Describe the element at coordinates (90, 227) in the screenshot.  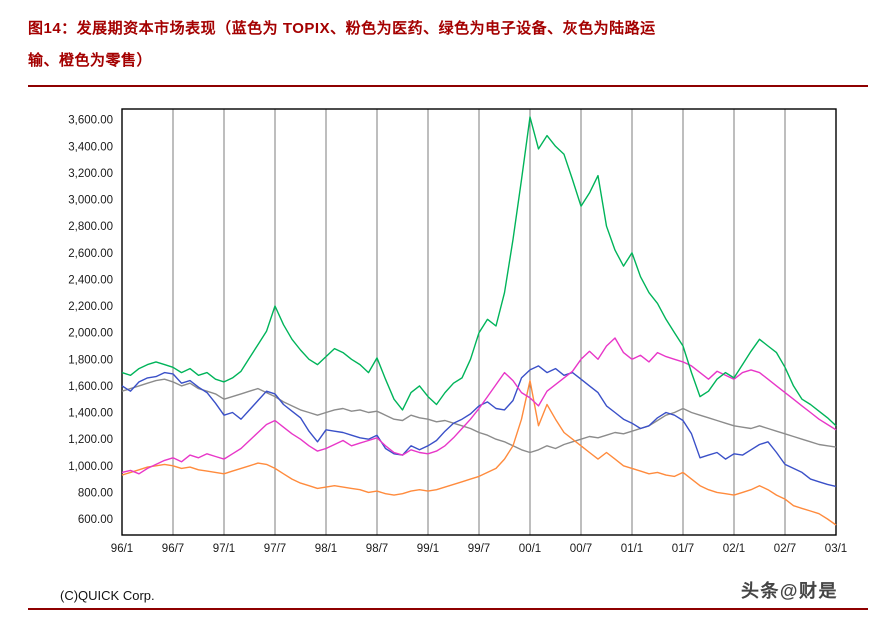
I see `y-tick-label: 2,800.00` at that location.